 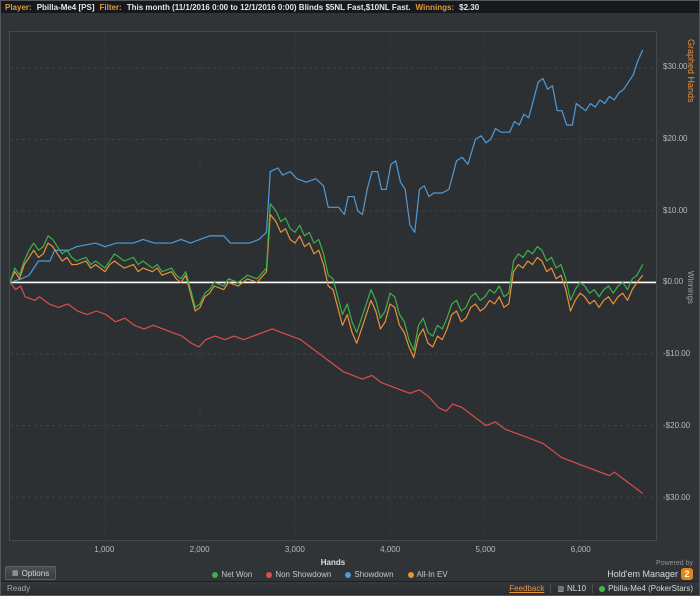 I want to click on legend-item-all-in-ev: All-In EV, so click(x=427, y=574).